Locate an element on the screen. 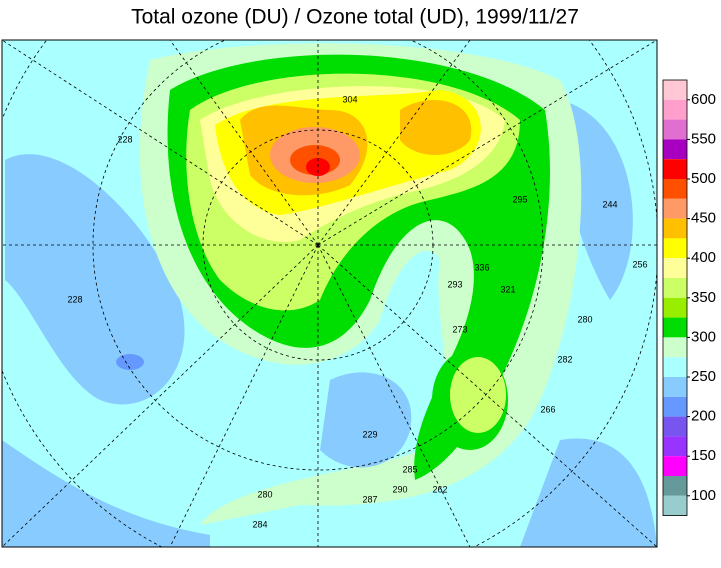  colorbar-tick-label: 550 is located at coordinates (703, 138).